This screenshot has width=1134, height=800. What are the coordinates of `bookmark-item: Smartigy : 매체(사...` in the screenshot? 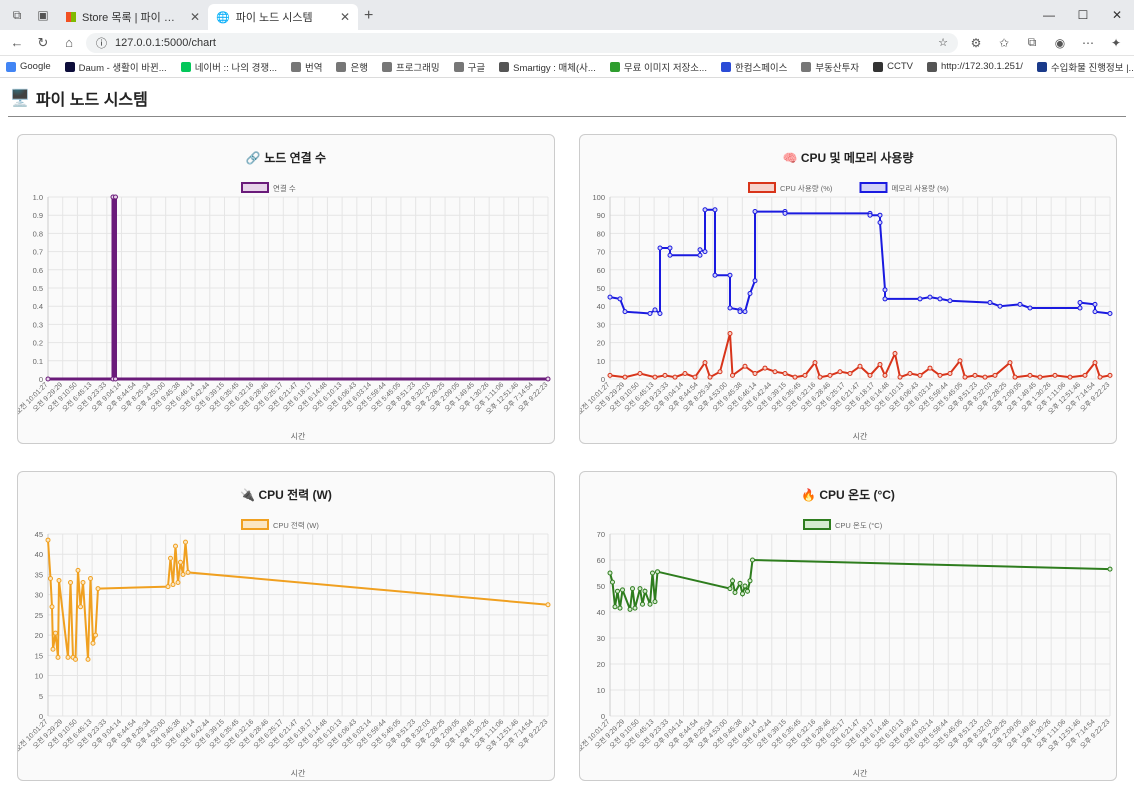 It's located at (547, 67).